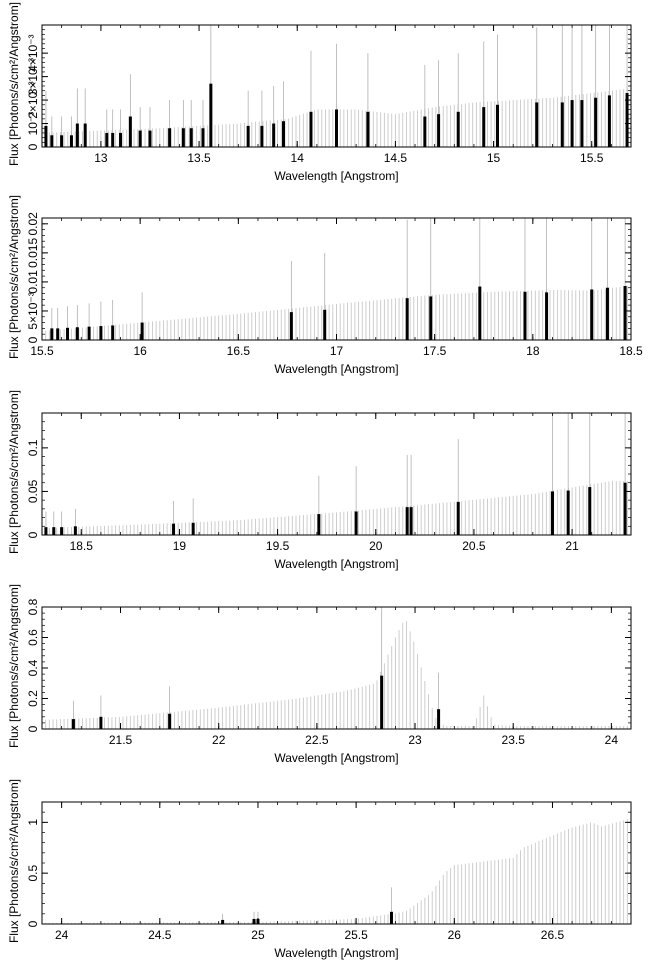 The image size is (653, 977). What do you see at coordinates (328, 475) in the screenshot?
I see `y-axis: 0 0.05 0.1` at bounding box center [328, 475].